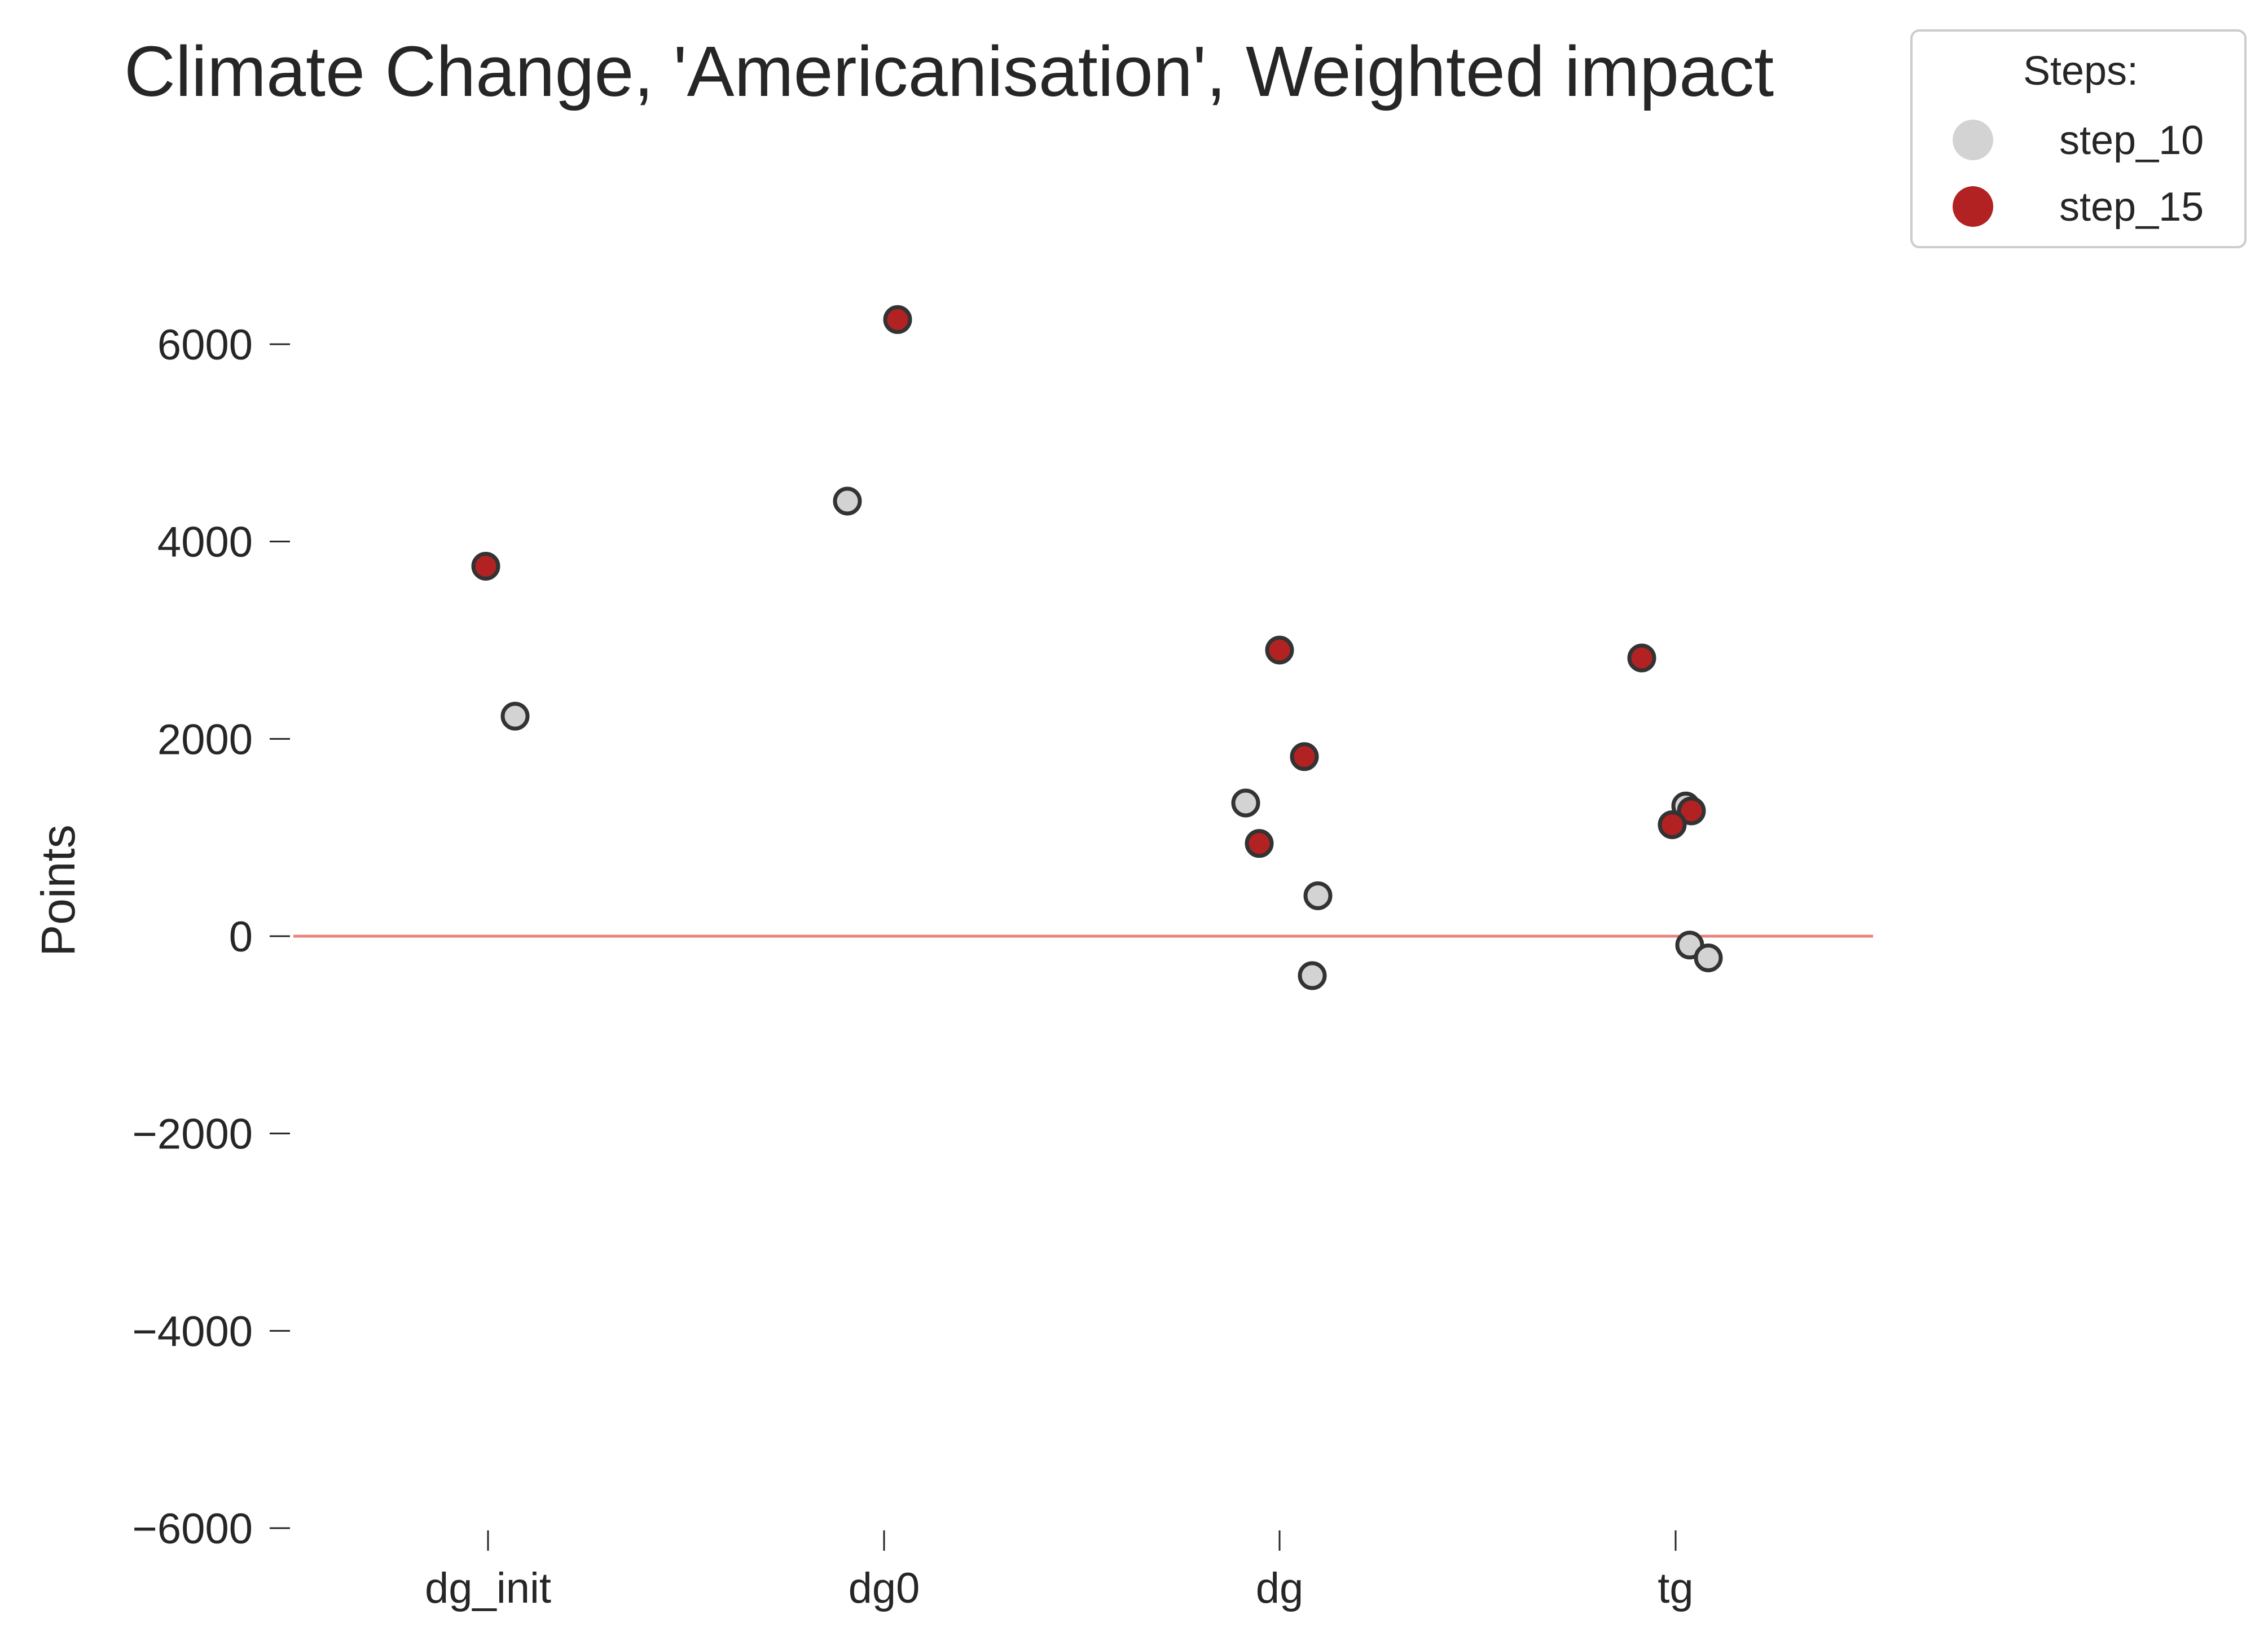 The image size is (2268, 1641). What do you see at coordinates (2079, 174) in the screenshot?
I see `legend-items: step_10 step_15` at bounding box center [2079, 174].